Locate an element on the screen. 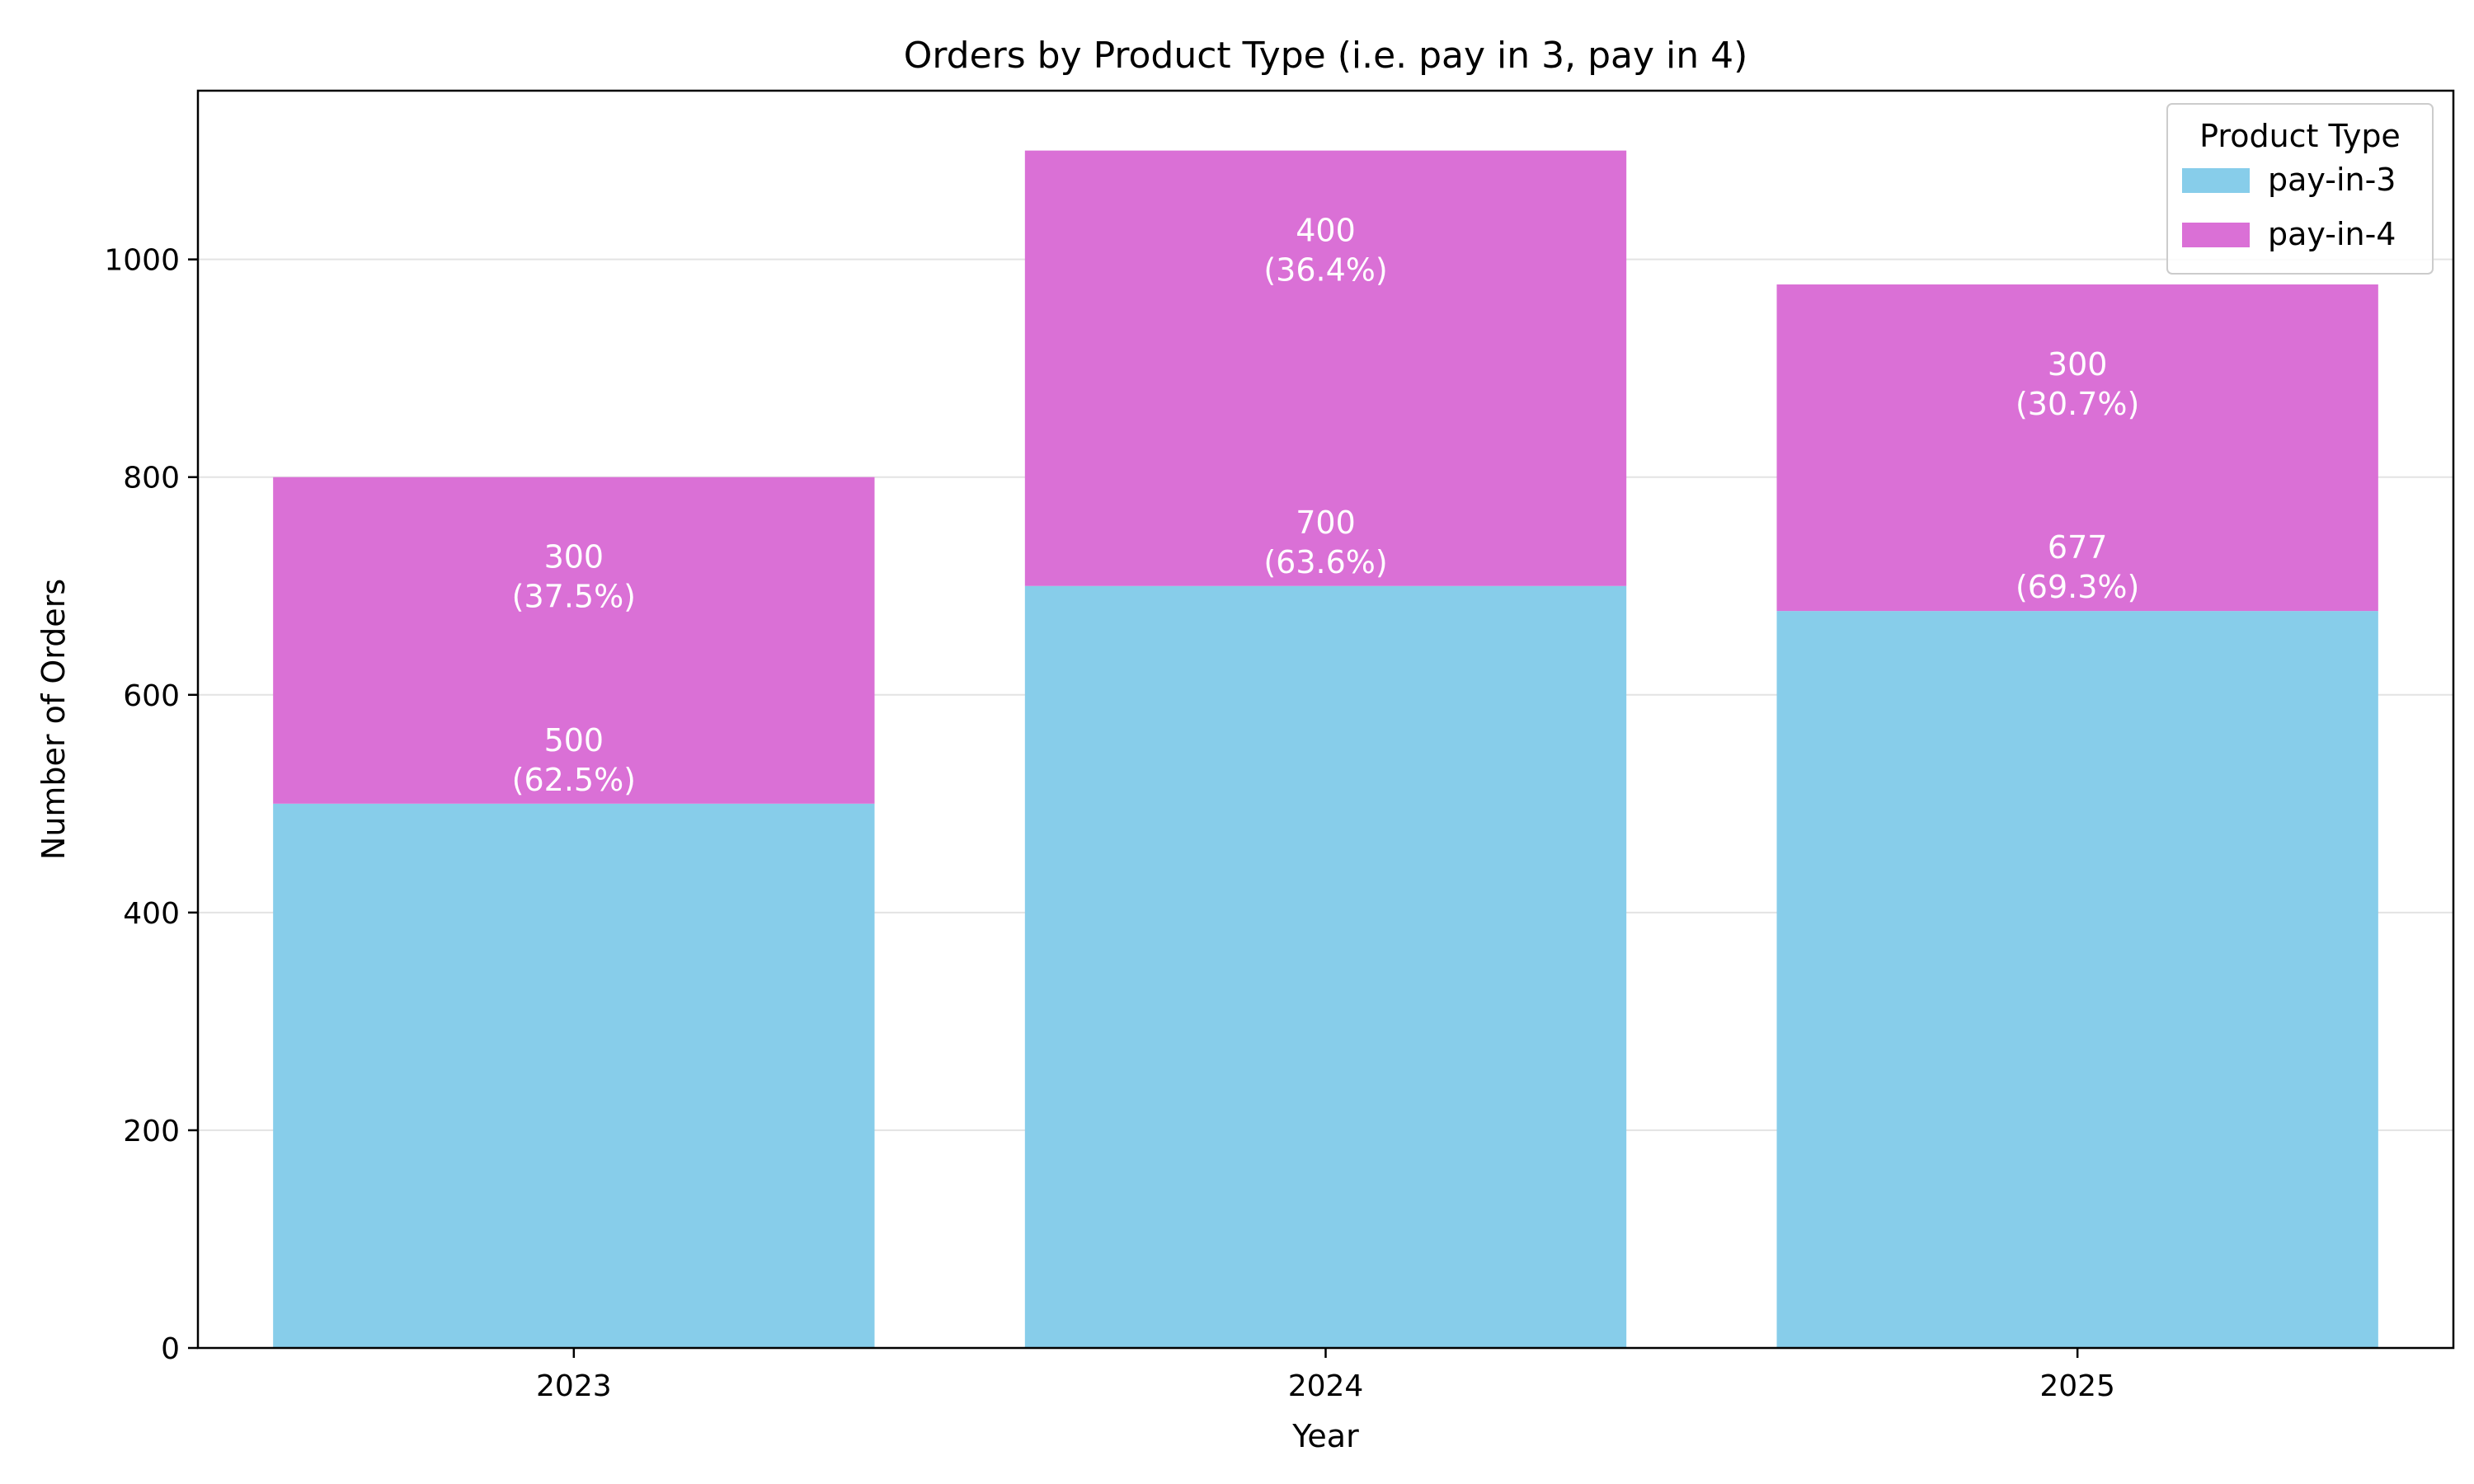 Image resolution: width=2474 pixels, height=1484 pixels. y-tick-label: 400 is located at coordinates (151, 914).